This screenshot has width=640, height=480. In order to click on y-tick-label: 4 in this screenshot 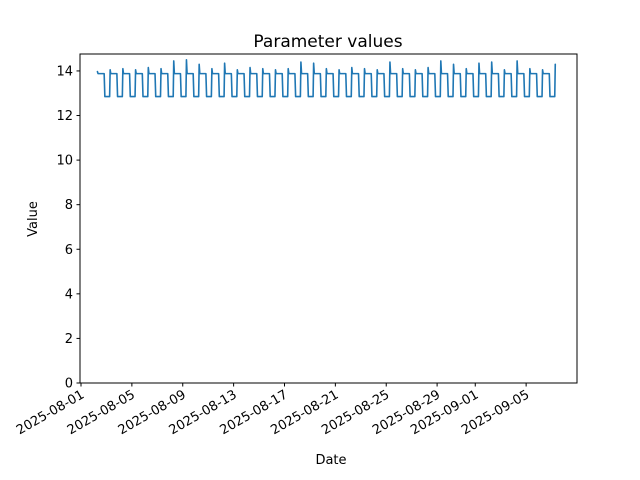, I will do `click(69, 294)`.